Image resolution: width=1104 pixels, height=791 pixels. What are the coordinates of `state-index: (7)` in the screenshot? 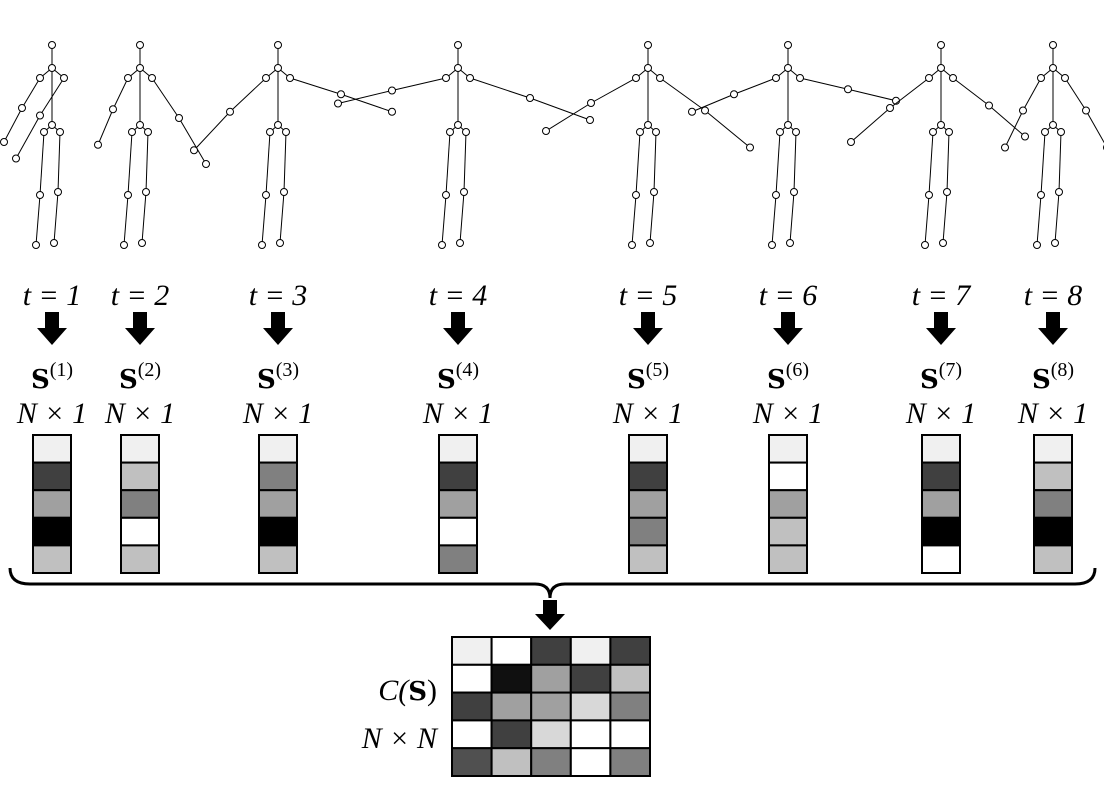 It's located at (950, 370).